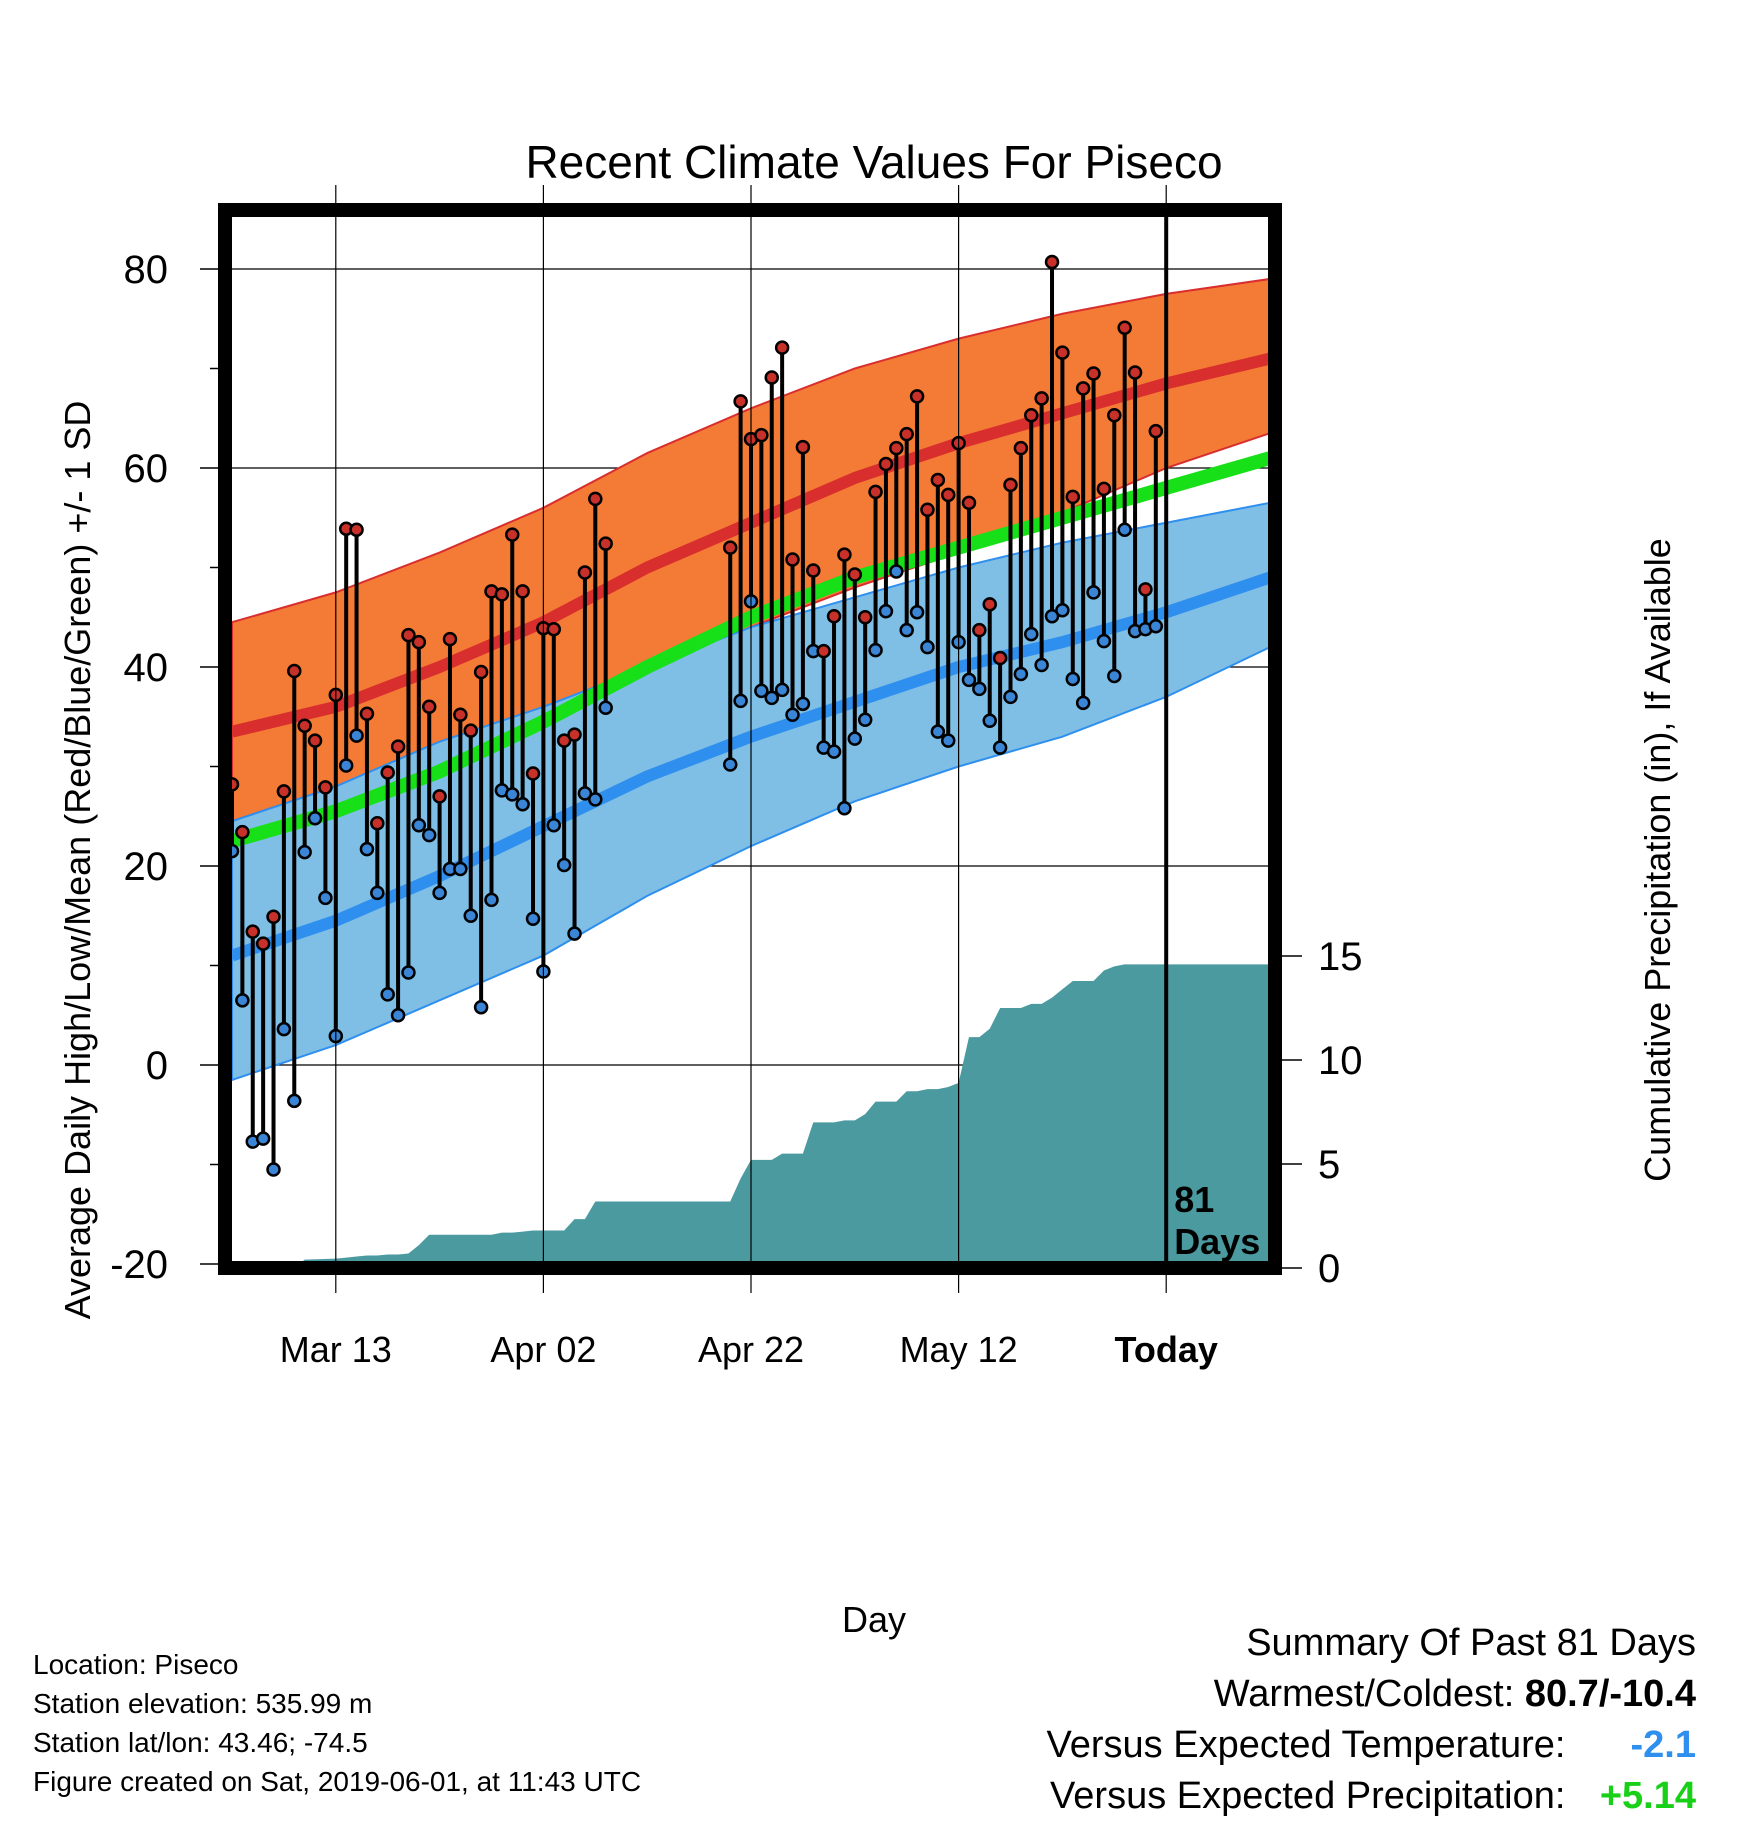 This screenshot has width=1748, height=1828. I want to click on y-tick-label: 60, so click(146, 469).